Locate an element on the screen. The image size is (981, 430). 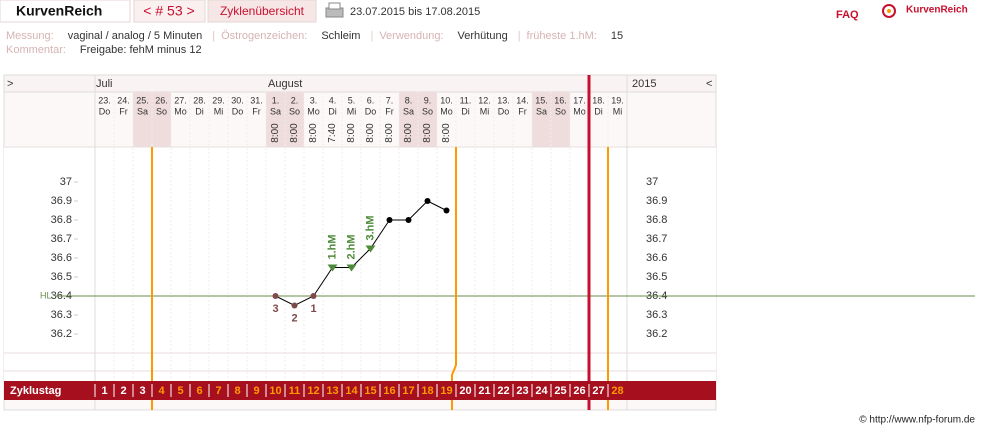
date-label: 3. is located at coordinates (314, 100).